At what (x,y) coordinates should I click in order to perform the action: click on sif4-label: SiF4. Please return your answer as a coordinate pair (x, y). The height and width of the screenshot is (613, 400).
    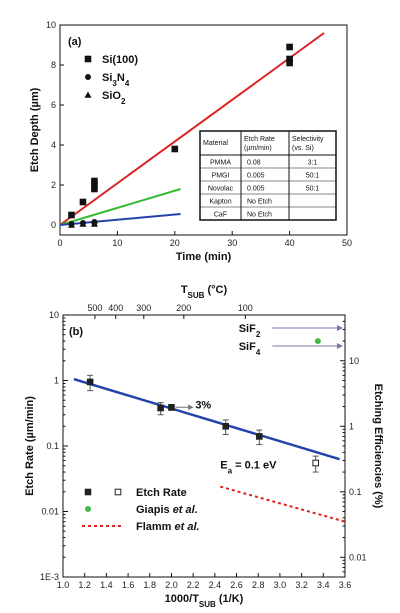
    Looking at the image, I should click on (250, 349).